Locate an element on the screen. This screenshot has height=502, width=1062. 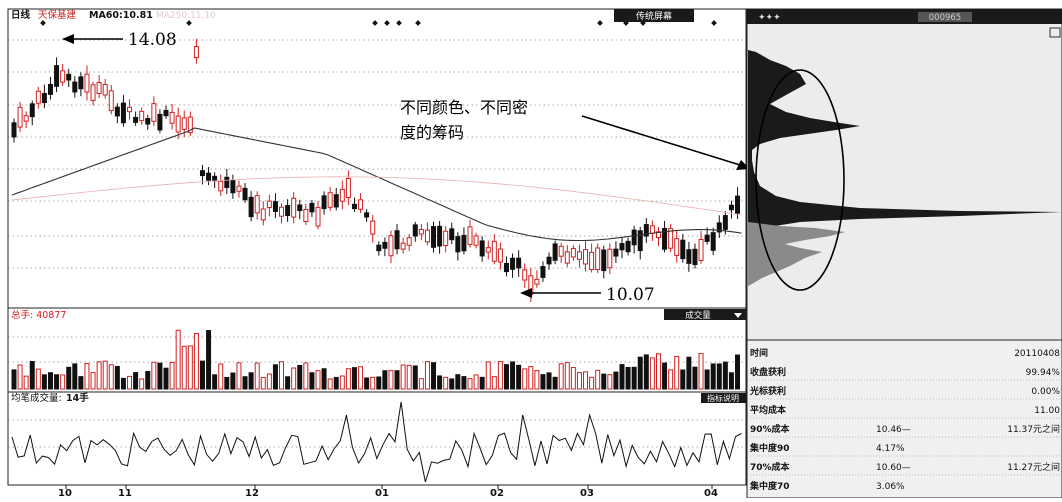
chip-panel-titlebar is located at coordinates (904, 16).